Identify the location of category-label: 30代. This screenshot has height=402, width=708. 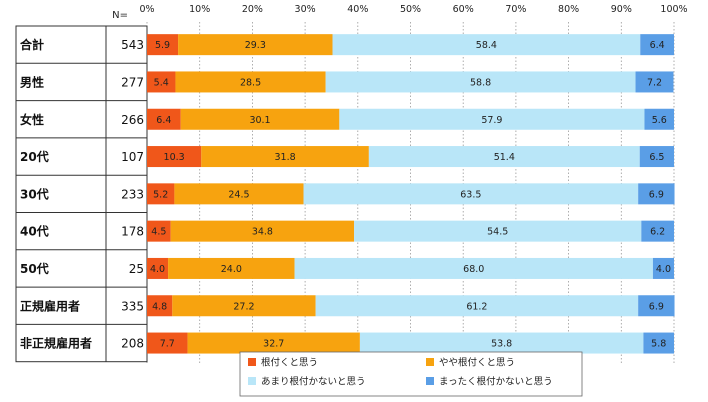
(34, 193).